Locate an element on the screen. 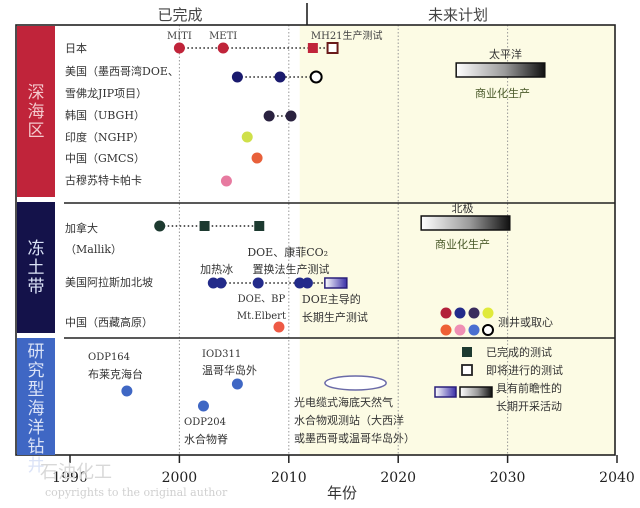 This screenshot has width=640, height=508. site-label: 布莱克海台 is located at coordinates (115, 374).